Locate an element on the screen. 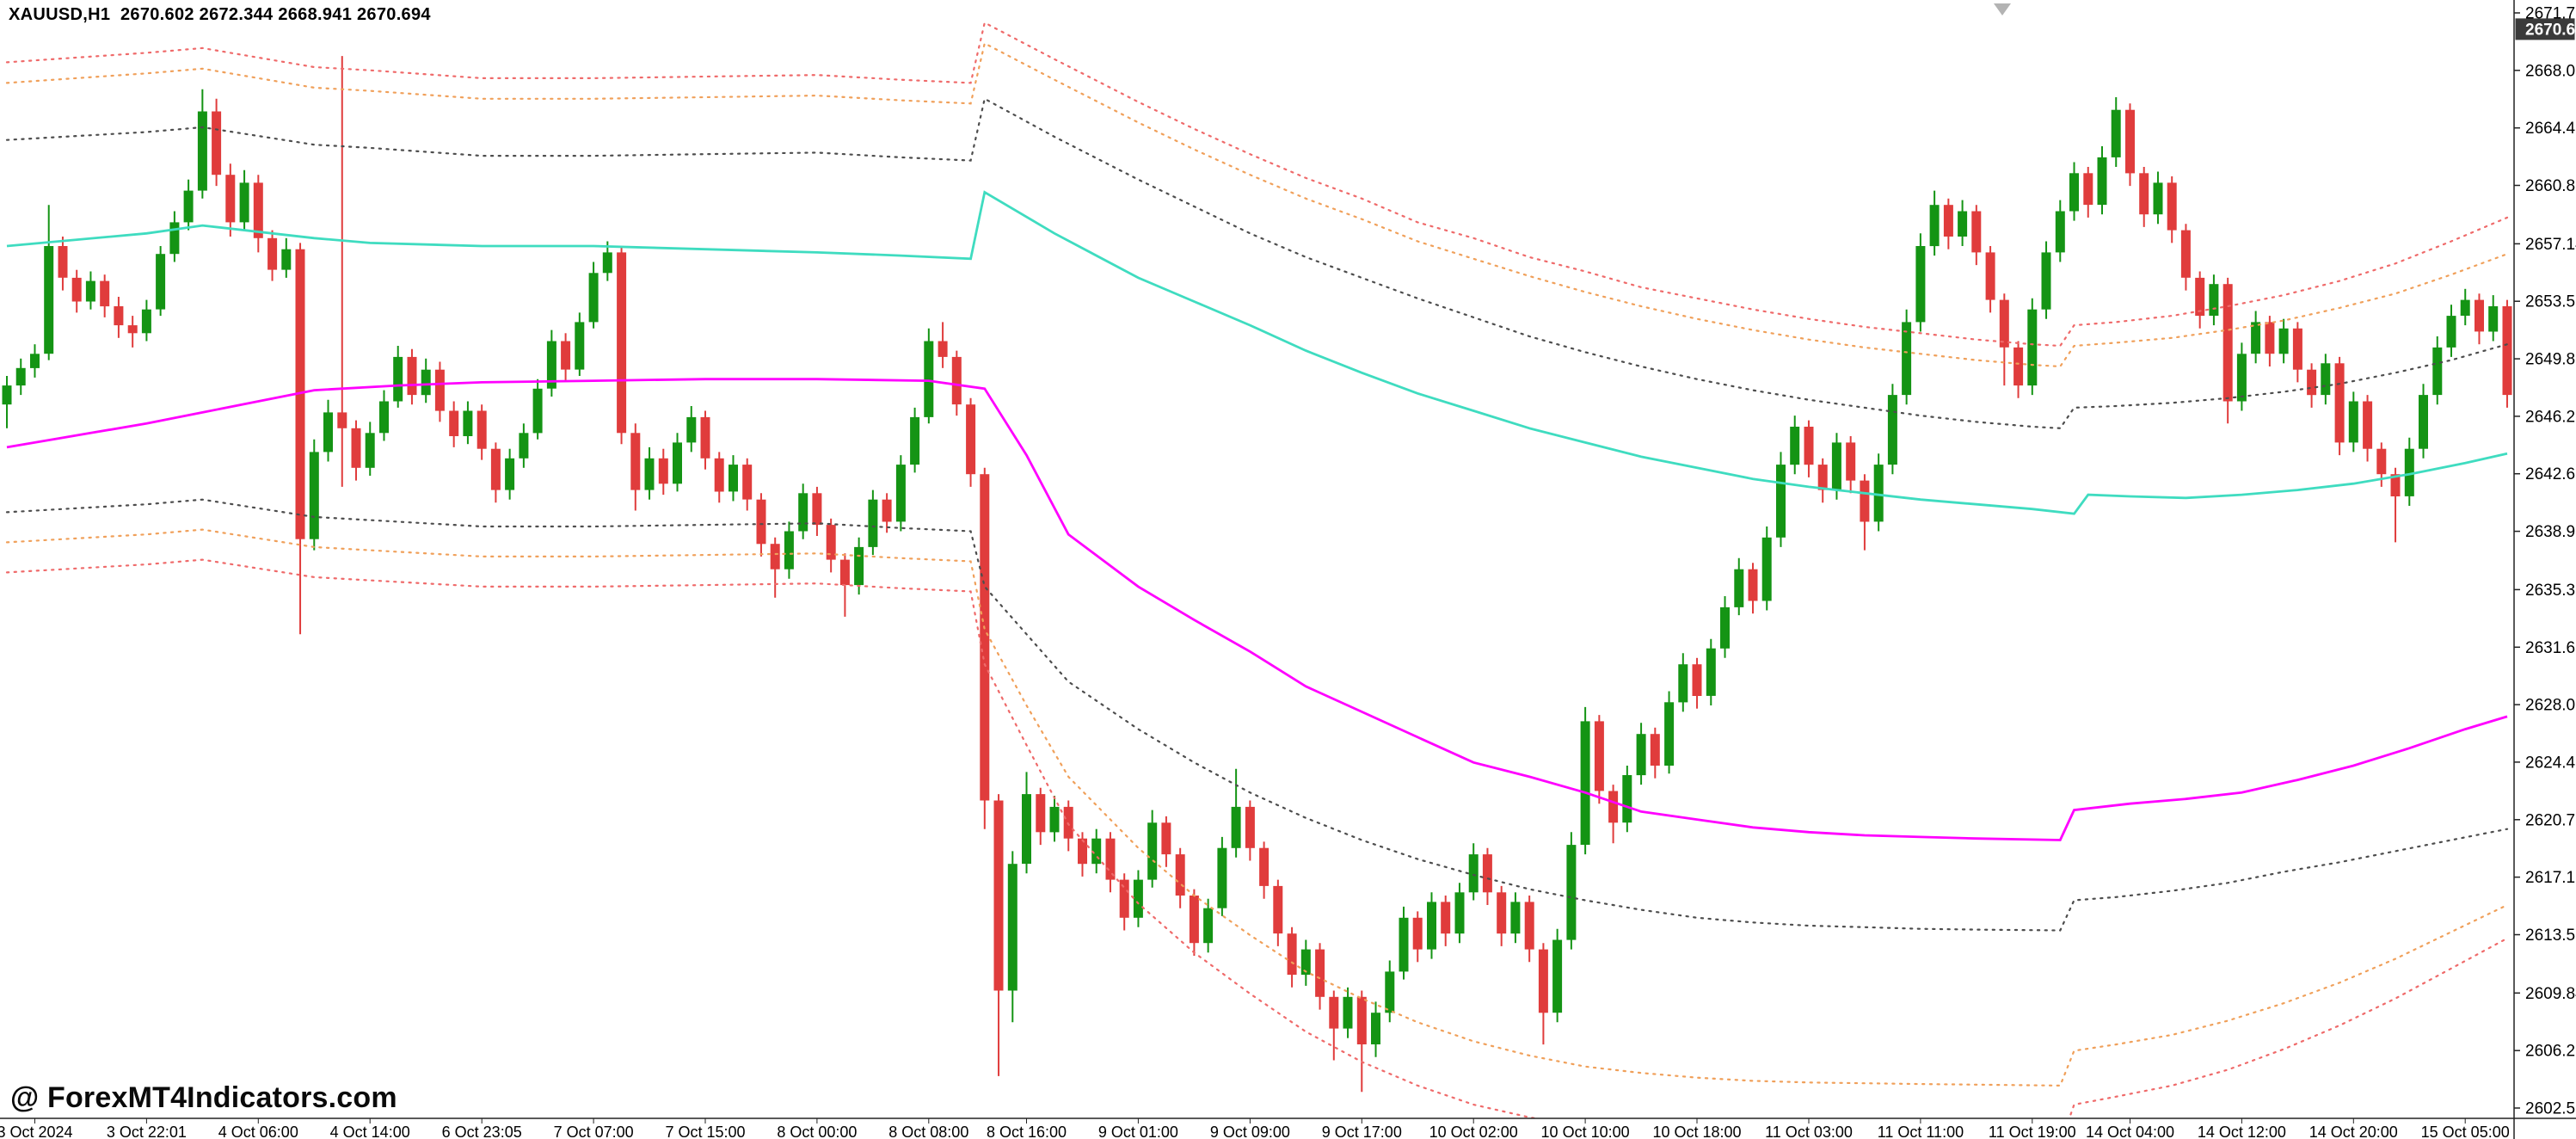 The image size is (2576, 1139). price-axis-label: 2657.145 is located at coordinates (2550, 245).